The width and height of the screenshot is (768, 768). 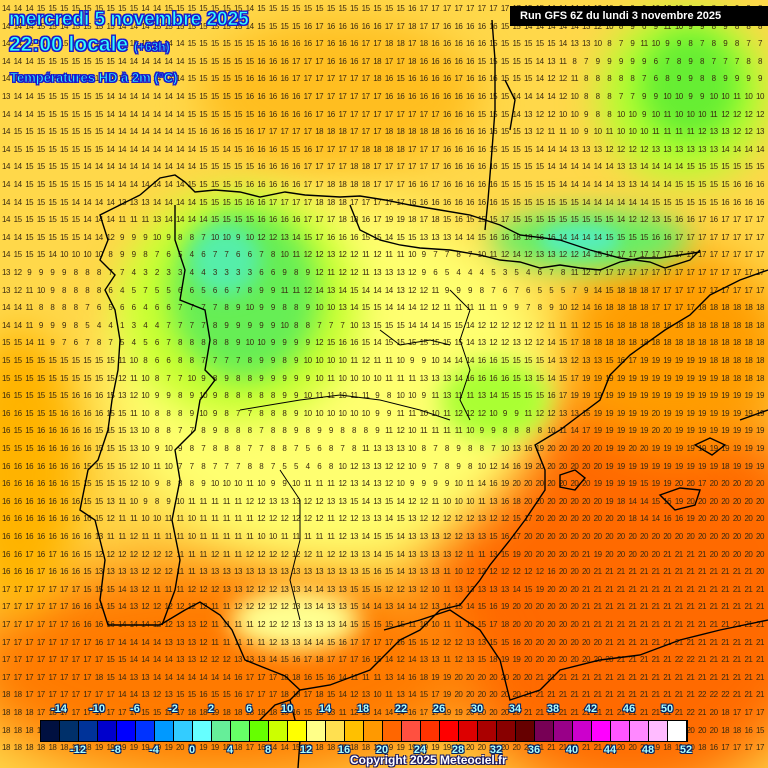 I want to click on temperature-value: 11, so click(x=29, y=290).